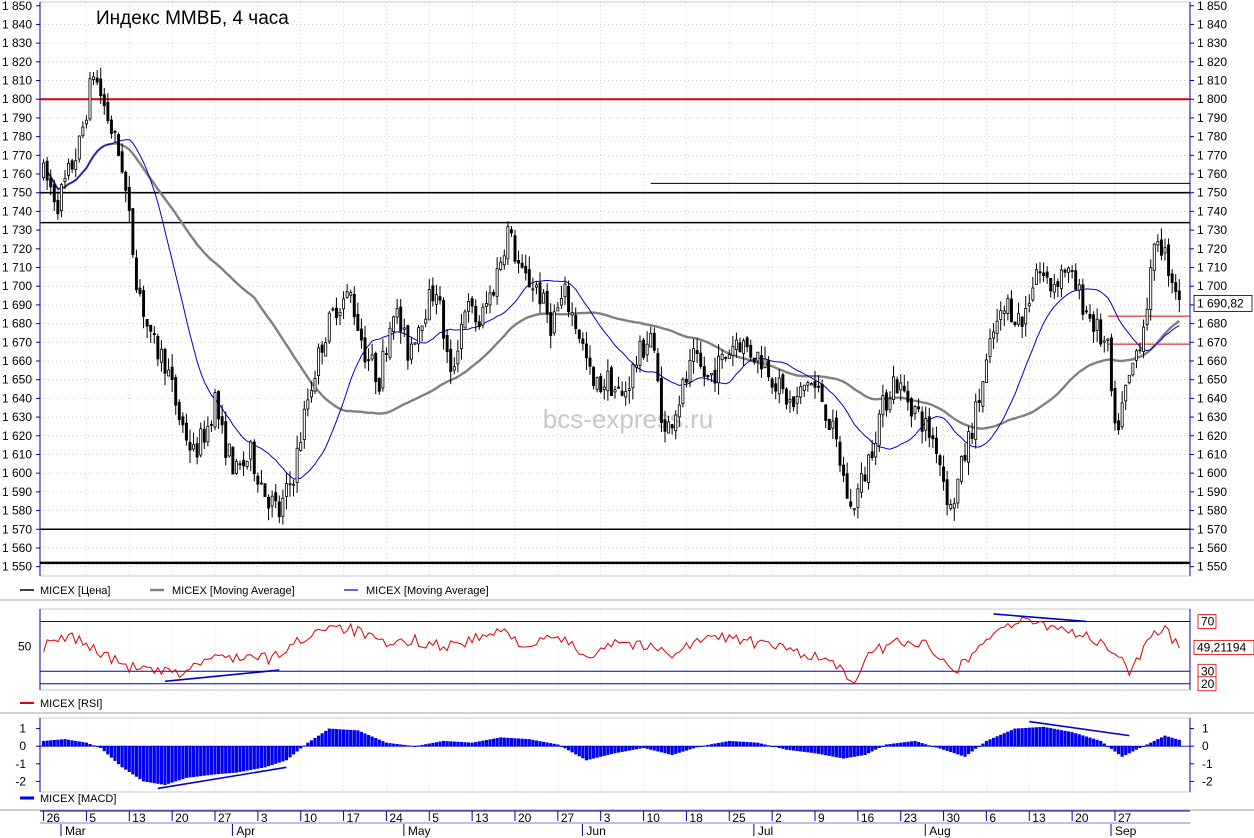  Describe the element at coordinates (233, 591) in the screenshot. I see `legend-ma-long: MICEX [Moving Average]` at that location.